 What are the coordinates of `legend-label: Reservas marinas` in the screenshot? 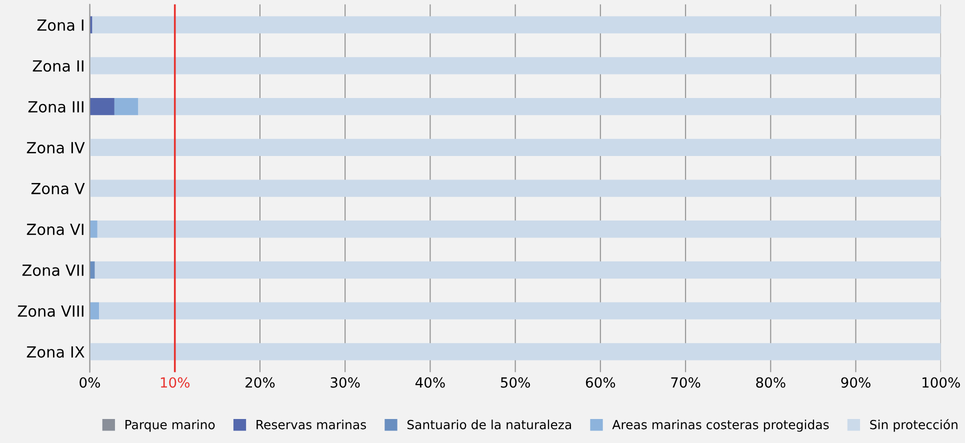 It's located at (311, 425).